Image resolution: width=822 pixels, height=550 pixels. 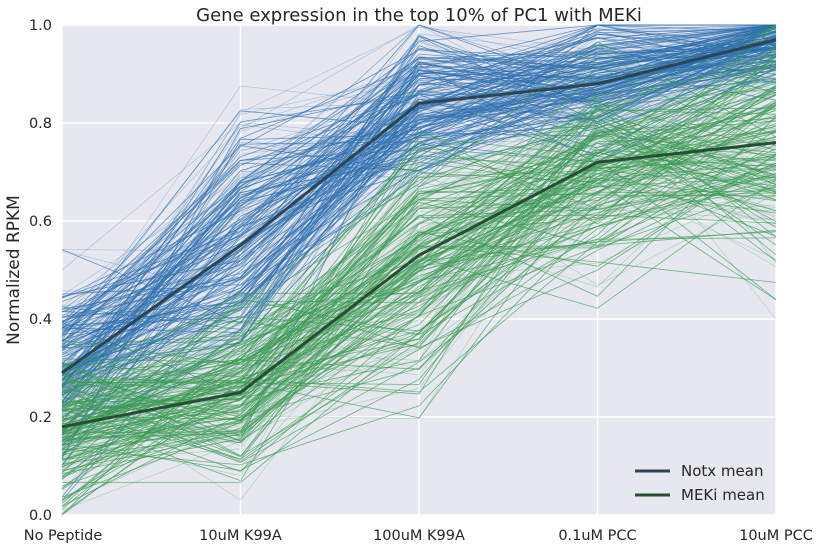 What do you see at coordinates (722, 471) in the screenshot?
I see `legend-label: Notx mean` at bounding box center [722, 471].